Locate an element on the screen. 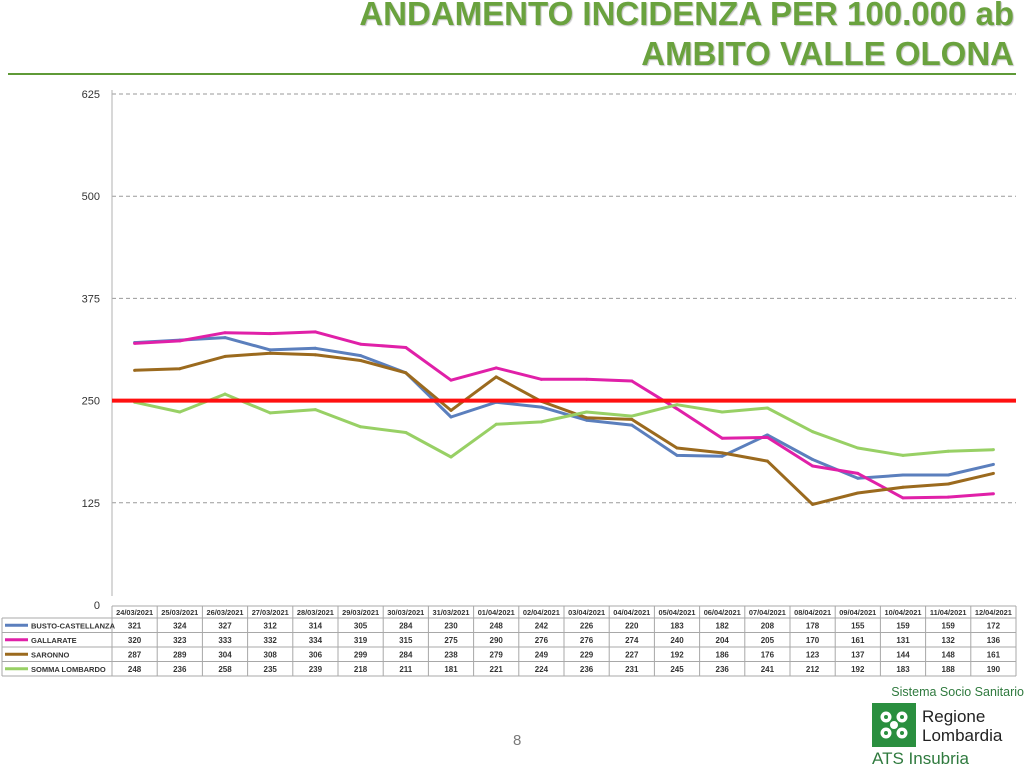 Image resolution: width=1024 pixels, height=769 pixels. data-label: 176 is located at coordinates (768, 654).